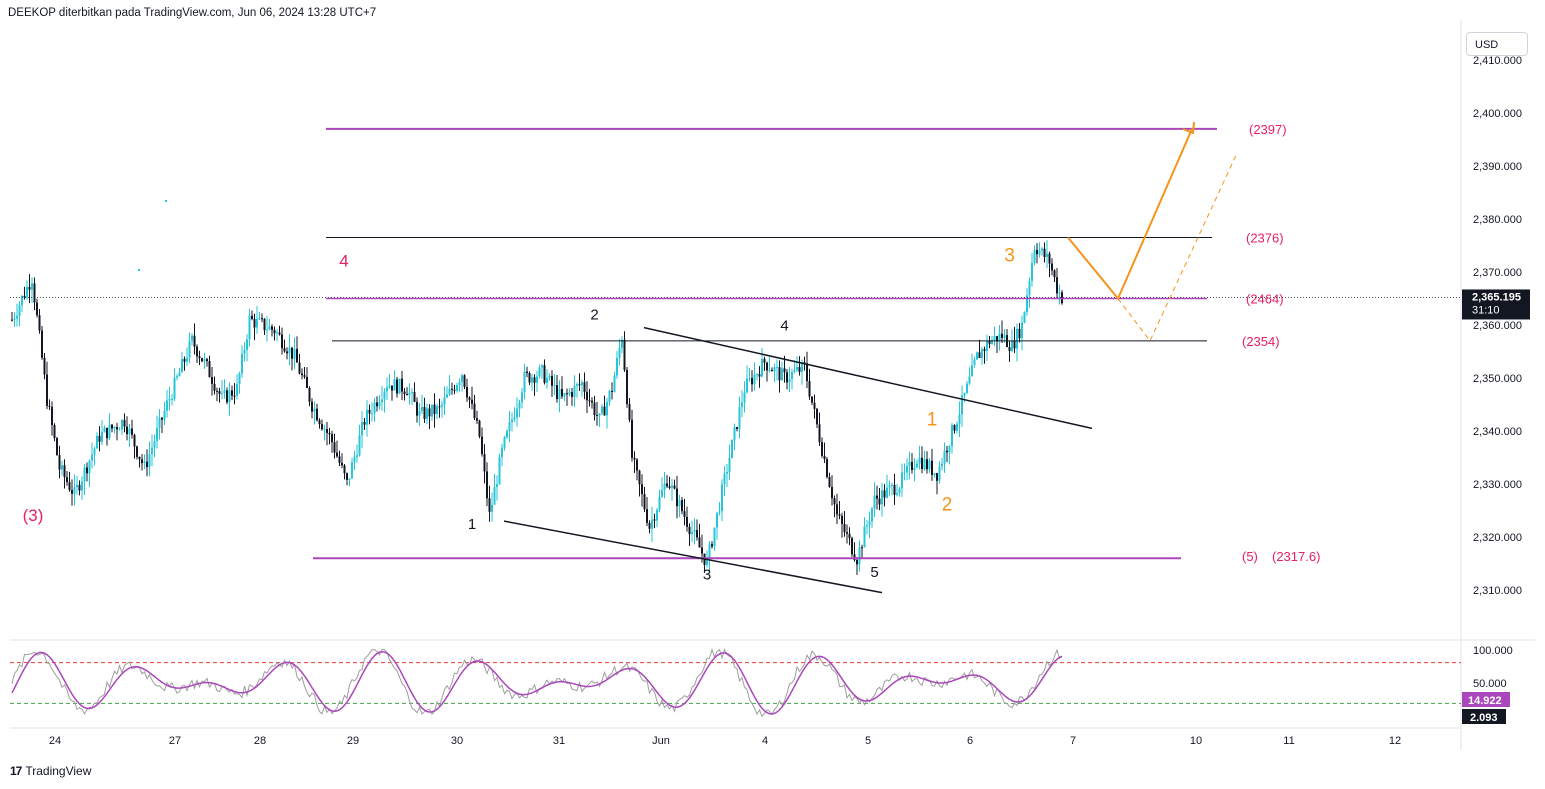 The image size is (1545, 789). What do you see at coordinates (537, 682) in the screenshot?
I see `stoch-d-line` at bounding box center [537, 682].